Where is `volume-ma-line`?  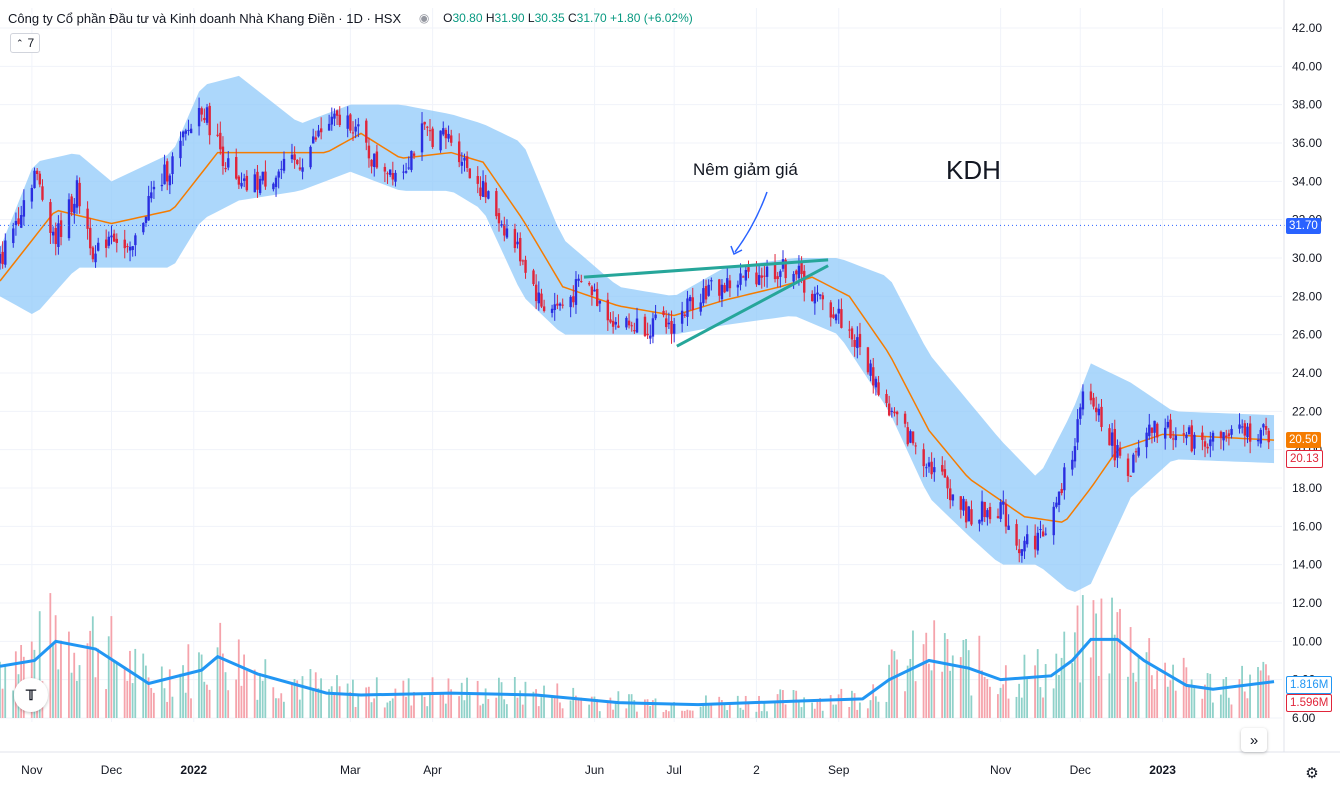 volume-ma-line is located at coordinates (637, 672).